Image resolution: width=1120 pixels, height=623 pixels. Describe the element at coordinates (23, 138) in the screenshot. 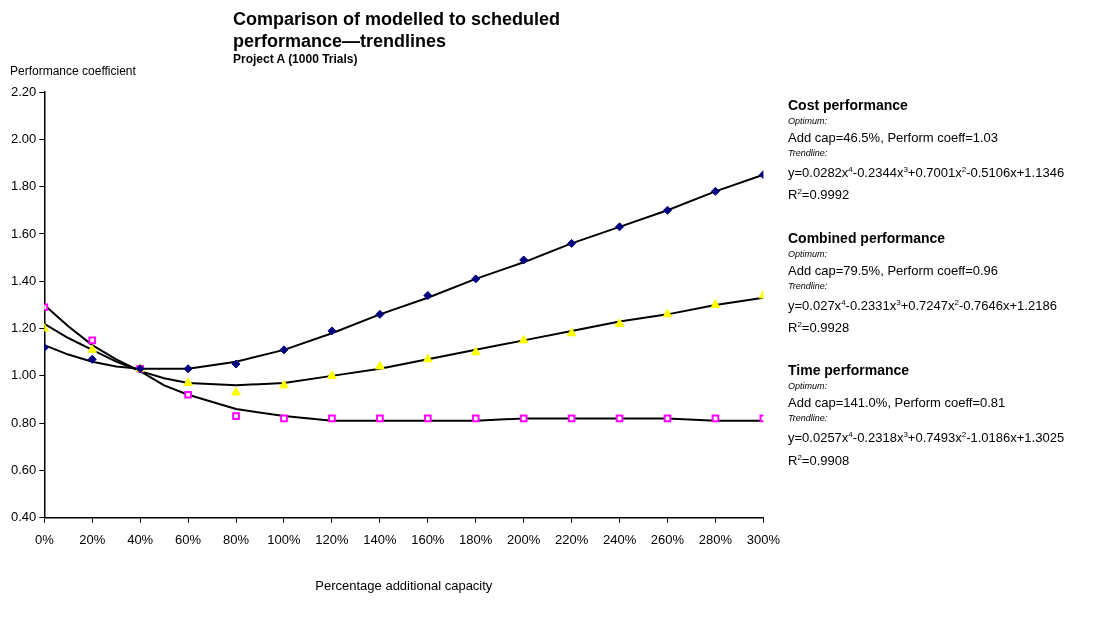

I see `y-tick-label: 2.00` at that location.